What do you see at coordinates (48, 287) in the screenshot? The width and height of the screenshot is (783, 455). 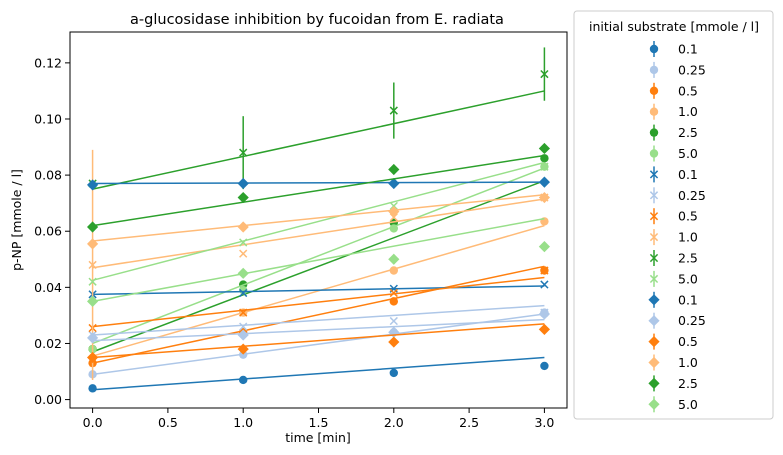 I see `y-tick-label: 0.04` at bounding box center [48, 287].